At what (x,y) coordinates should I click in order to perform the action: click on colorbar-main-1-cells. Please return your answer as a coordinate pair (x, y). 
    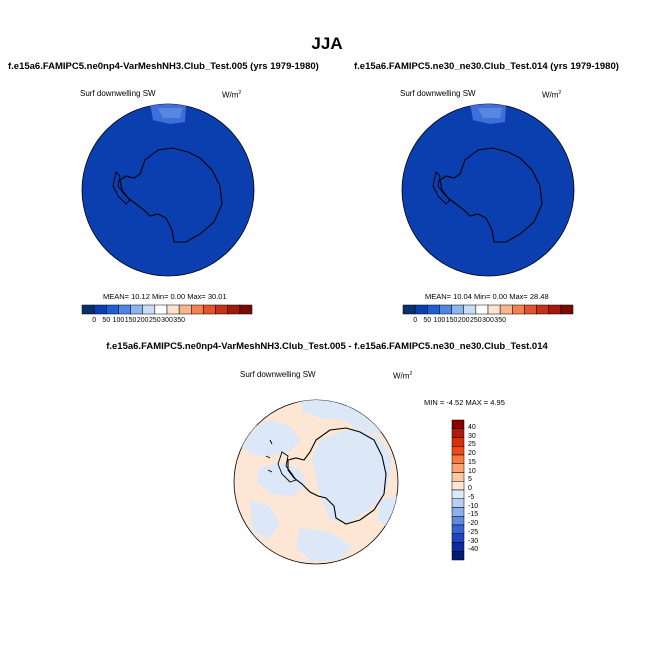
    Looking at the image, I should click on (167, 309).